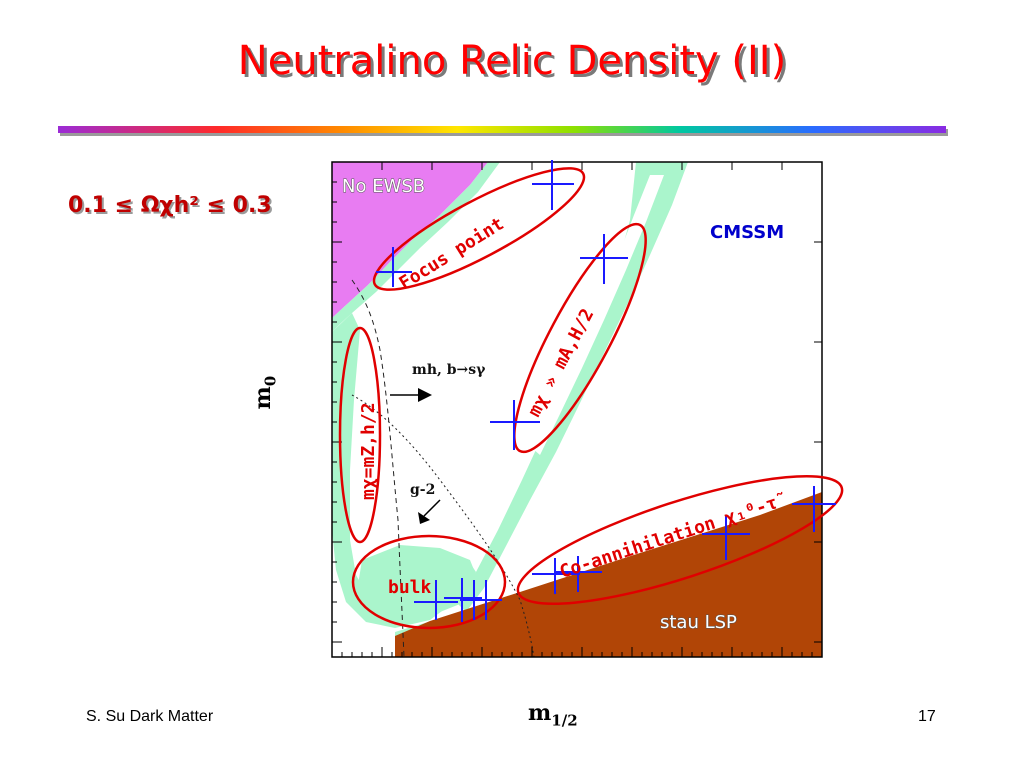 This screenshot has width=1024, height=768. I want to click on y-axis-label: m0, so click(264, 393).